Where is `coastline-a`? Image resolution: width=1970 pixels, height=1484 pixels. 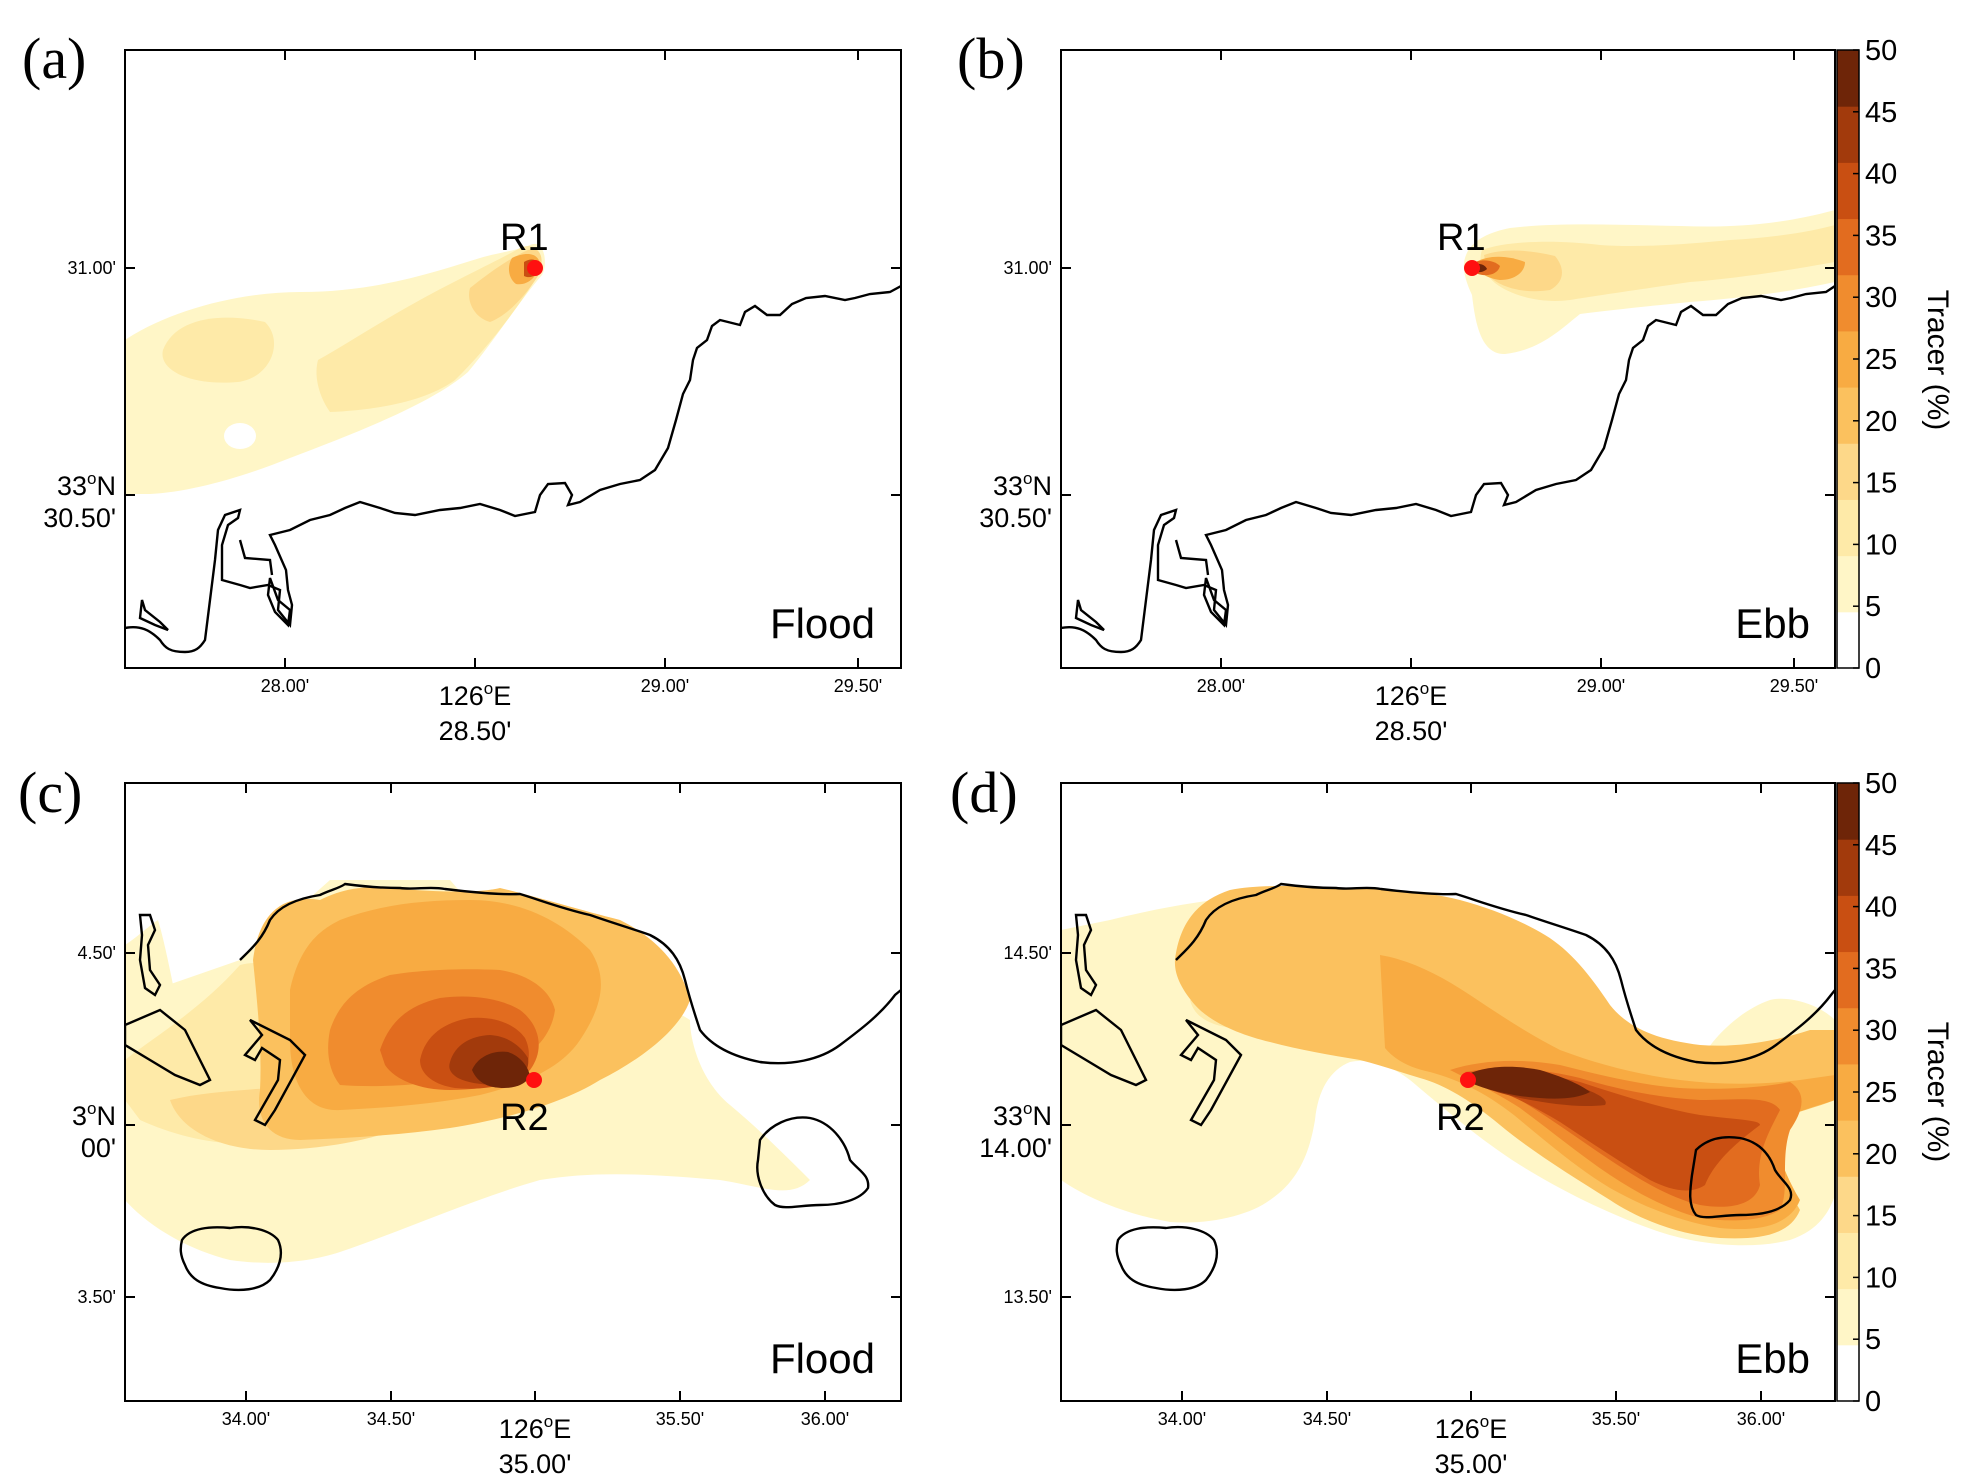
coastline-a is located at coordinates (513, 469).